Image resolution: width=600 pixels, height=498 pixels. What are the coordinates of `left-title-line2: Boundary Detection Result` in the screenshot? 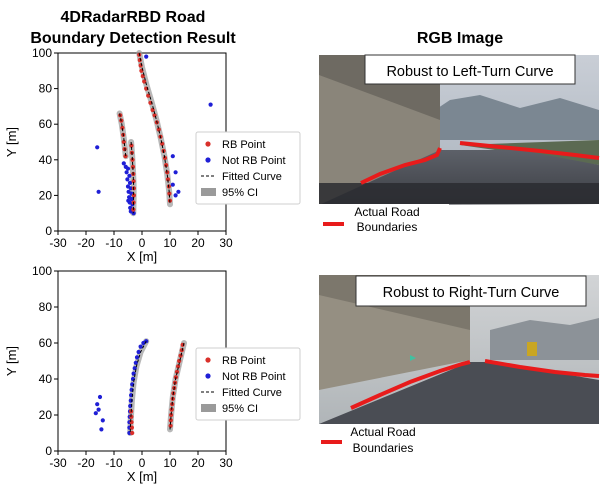 It's located at (133, 38).